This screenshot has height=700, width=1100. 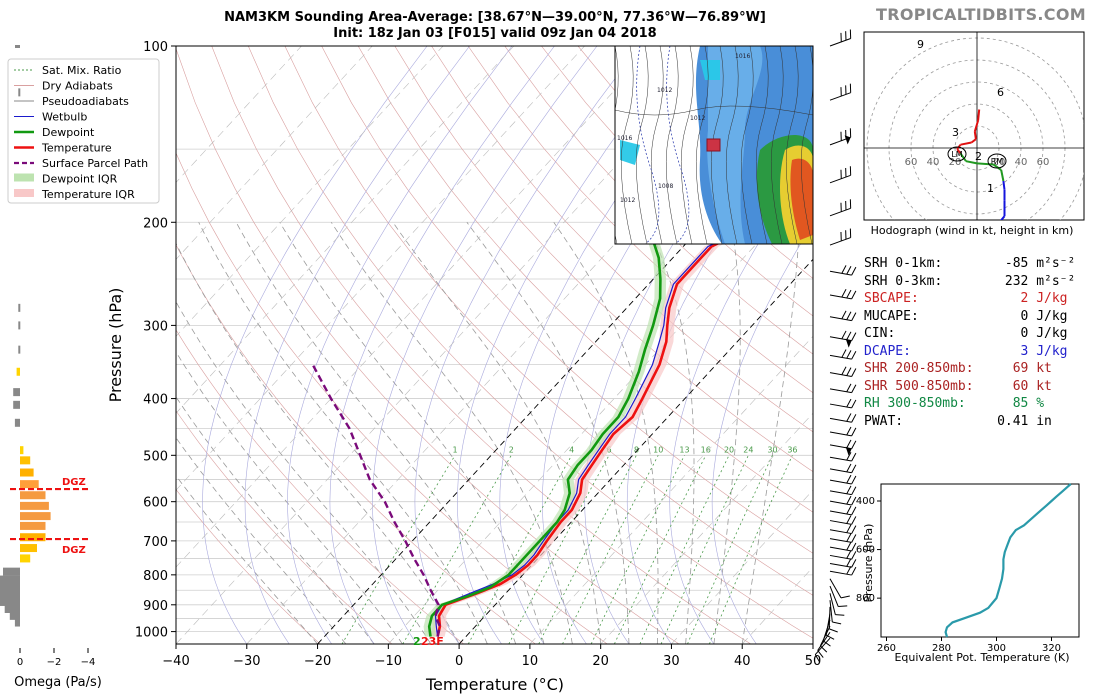 I want to click on wetbulb-isoline, so click(x=719, y=370).